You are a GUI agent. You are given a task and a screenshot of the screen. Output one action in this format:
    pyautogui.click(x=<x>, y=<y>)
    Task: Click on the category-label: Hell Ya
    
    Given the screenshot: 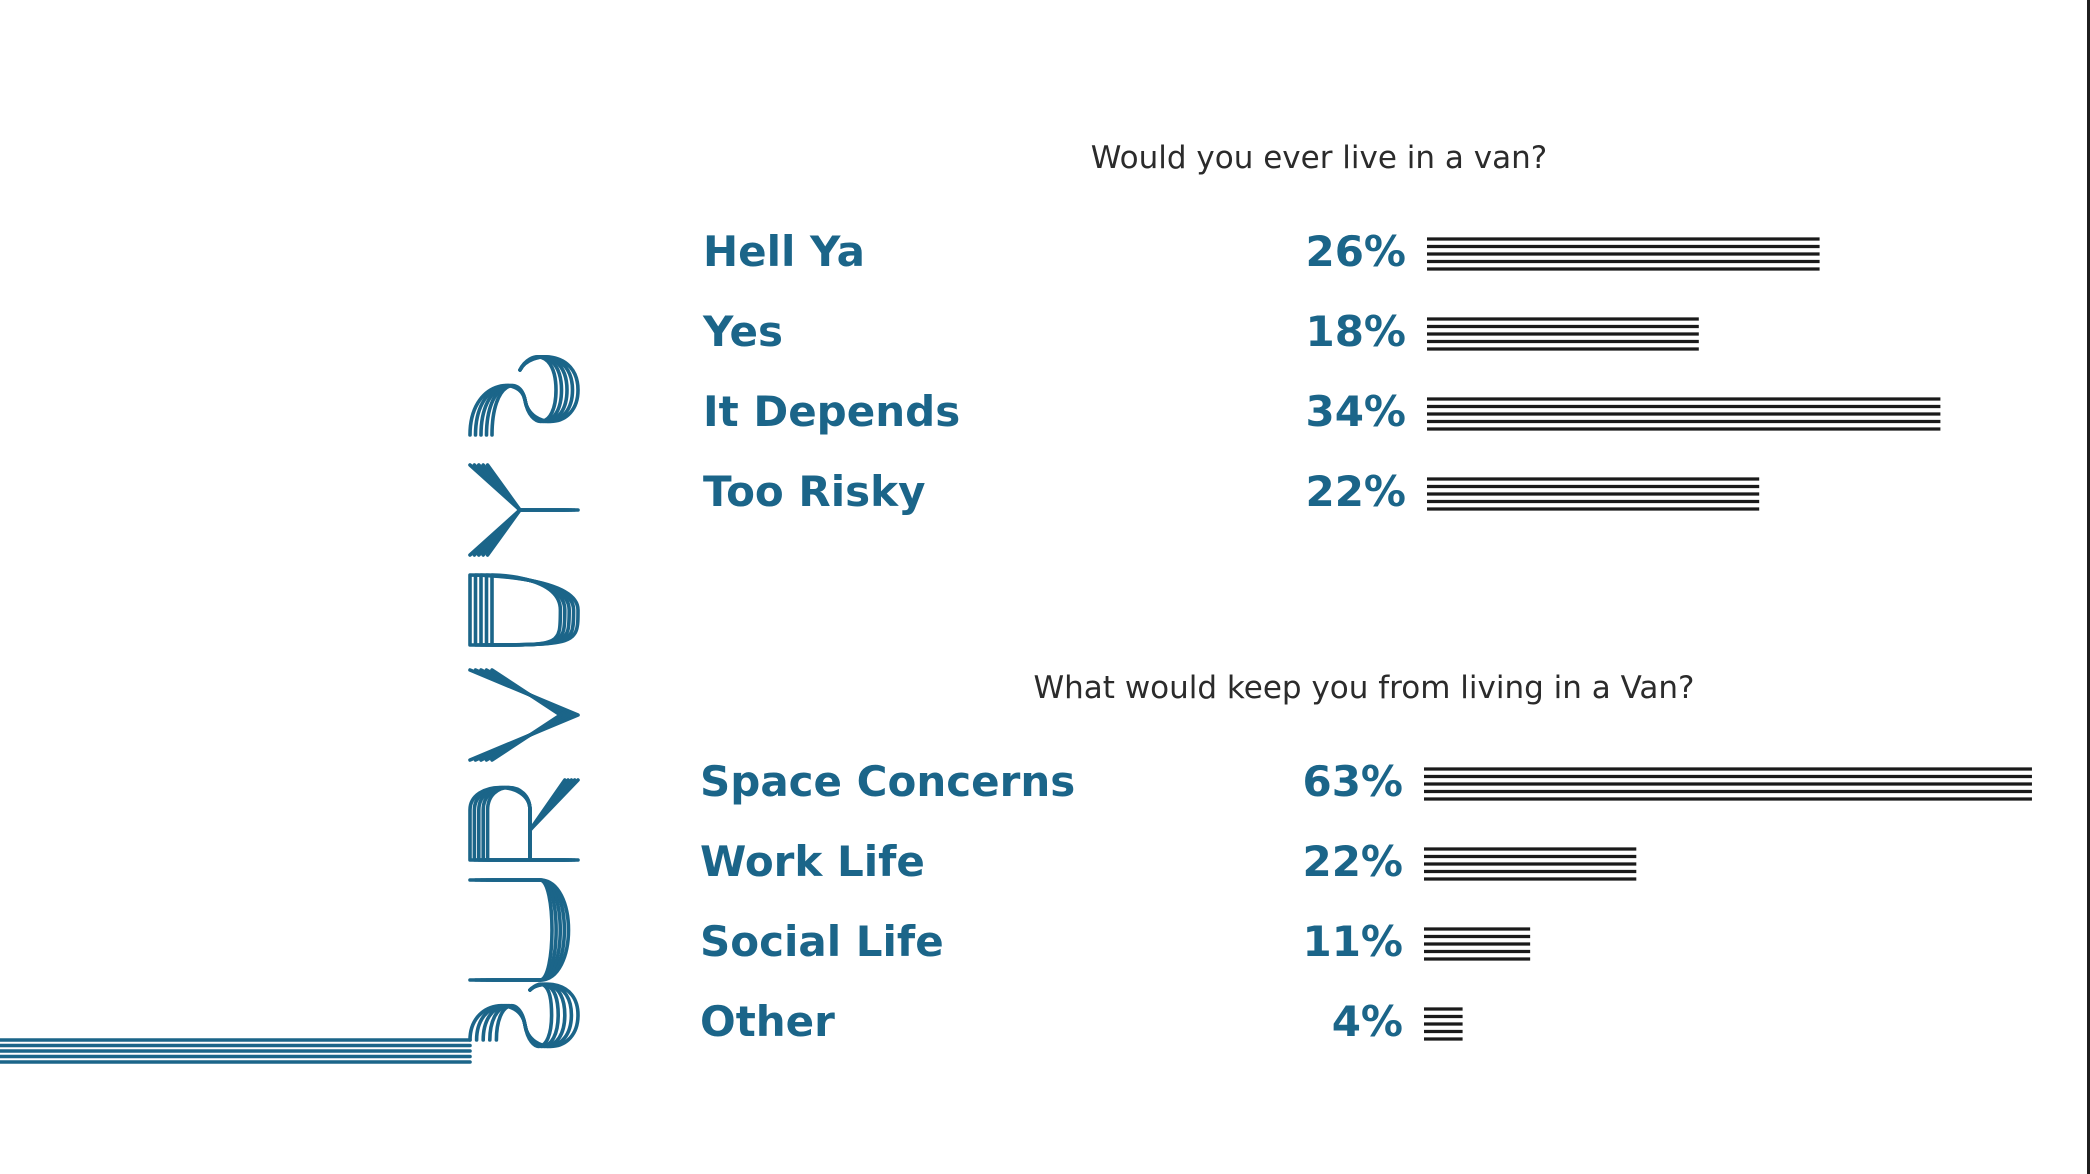 What is the action you would take?
    pyautogui.click(x=784, y=251)
    